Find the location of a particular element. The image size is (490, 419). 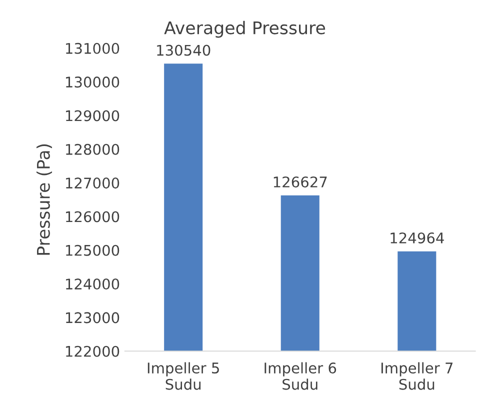

y-tick-label: 123000 is located at coordinates (93, 318).